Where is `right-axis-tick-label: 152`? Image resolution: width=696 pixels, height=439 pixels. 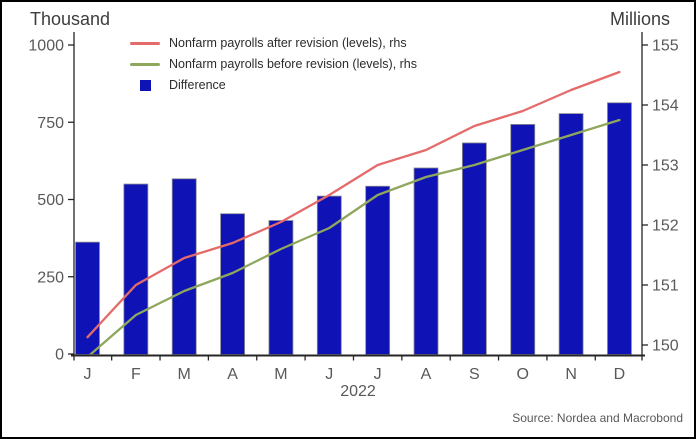
right-axis-tick-label: 152 is located at coordinates (665, 226).